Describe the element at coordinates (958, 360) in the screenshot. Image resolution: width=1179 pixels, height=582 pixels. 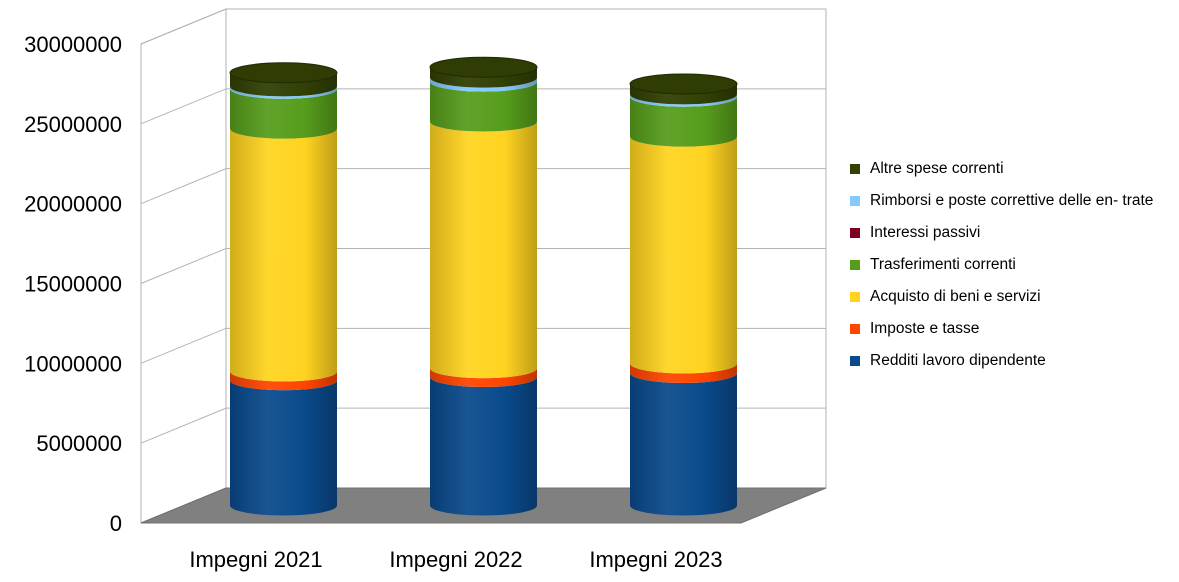
I see `legend-label: Redditi lavoro dipendente` at that location.